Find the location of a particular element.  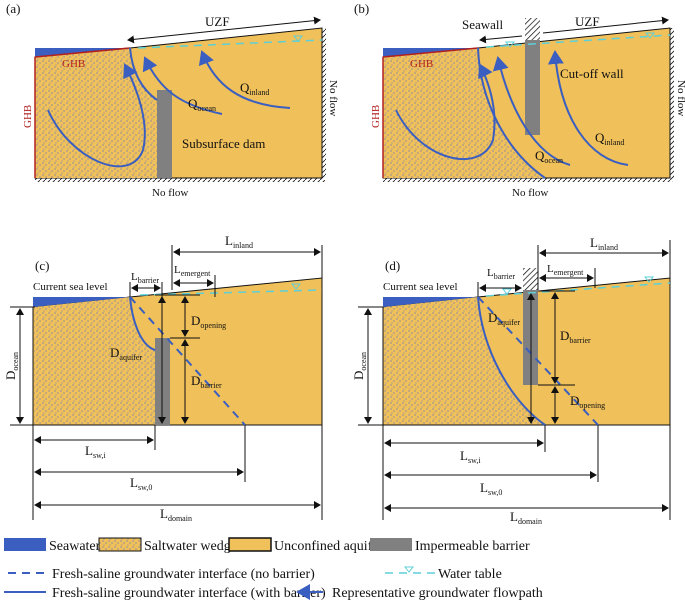

panel-tag: (b) is located at coordinates (361, 8).